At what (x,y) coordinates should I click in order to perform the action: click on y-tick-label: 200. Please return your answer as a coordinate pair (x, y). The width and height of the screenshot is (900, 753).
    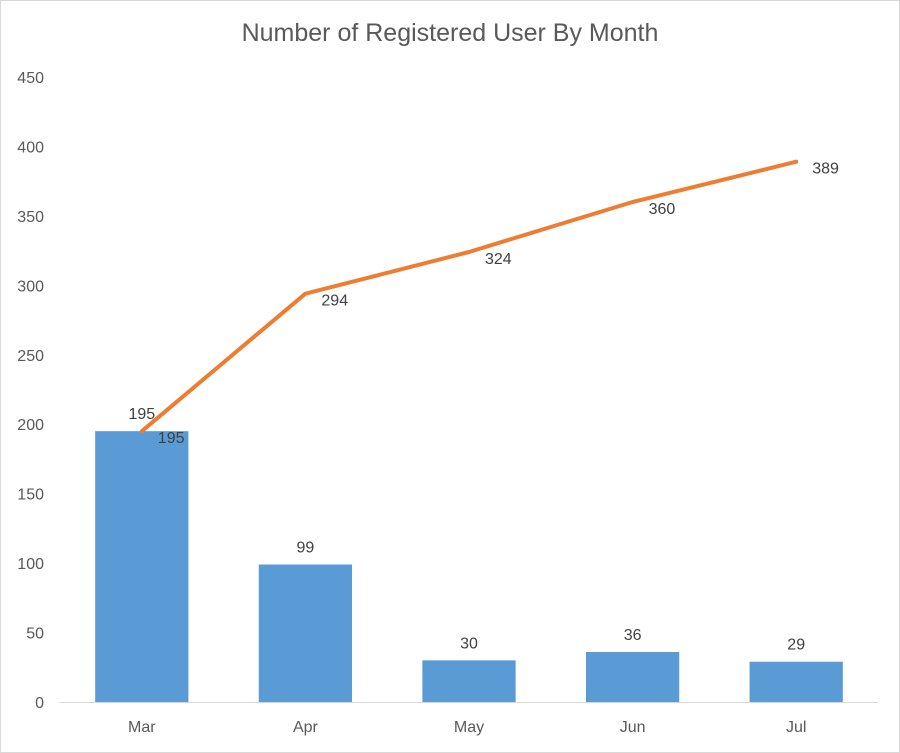
    Looking at the image, I should click on (30, 425).